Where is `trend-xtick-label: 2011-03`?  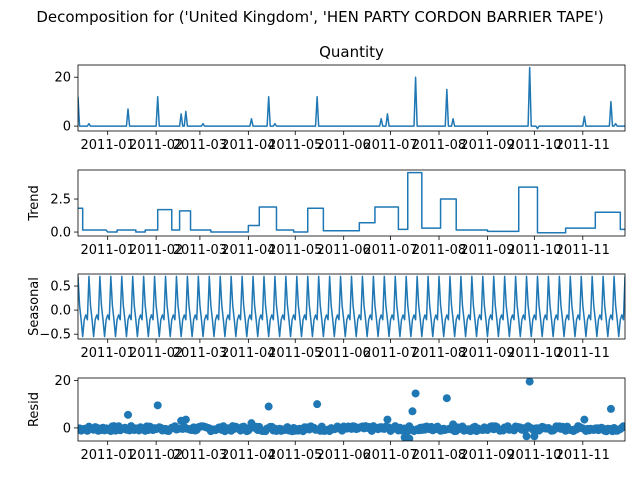 trend-xtick-label: 2011-03 is located at coordinates (200, 250).